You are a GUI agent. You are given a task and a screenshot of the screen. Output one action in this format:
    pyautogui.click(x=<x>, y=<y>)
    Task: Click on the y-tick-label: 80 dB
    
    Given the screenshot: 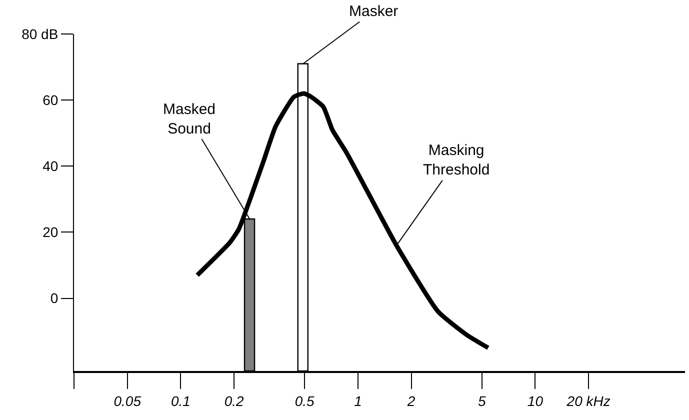 What is the action you would take?
    pyautogui.click(x=40, y=34)
    